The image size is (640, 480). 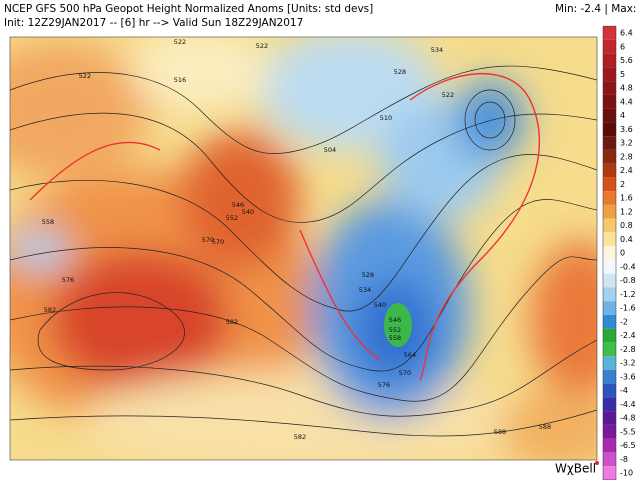 I want to click on colorbar-label: 3.6, so click(x=626, y=129).